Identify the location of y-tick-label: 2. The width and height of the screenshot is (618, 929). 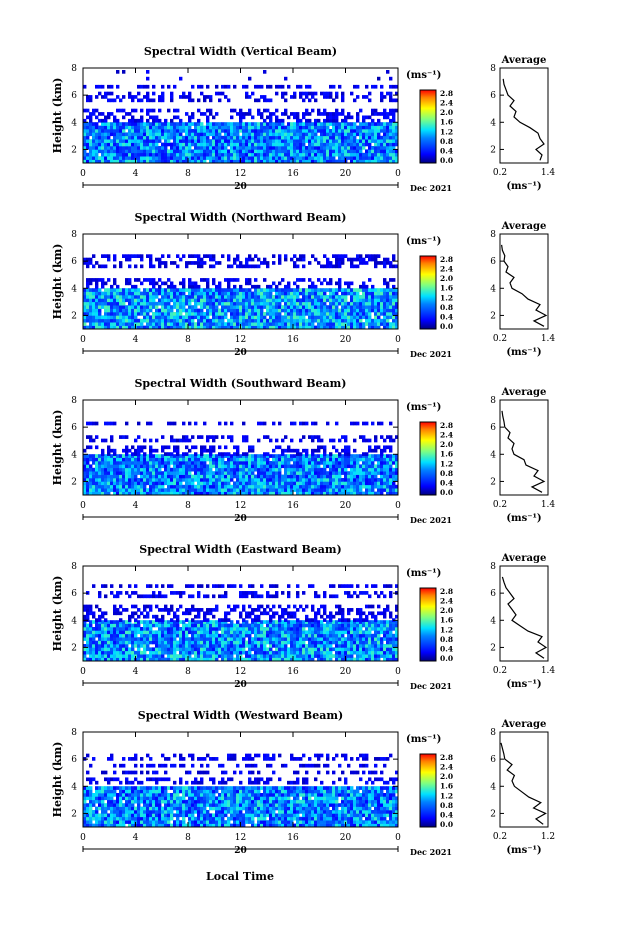
(74, 482).